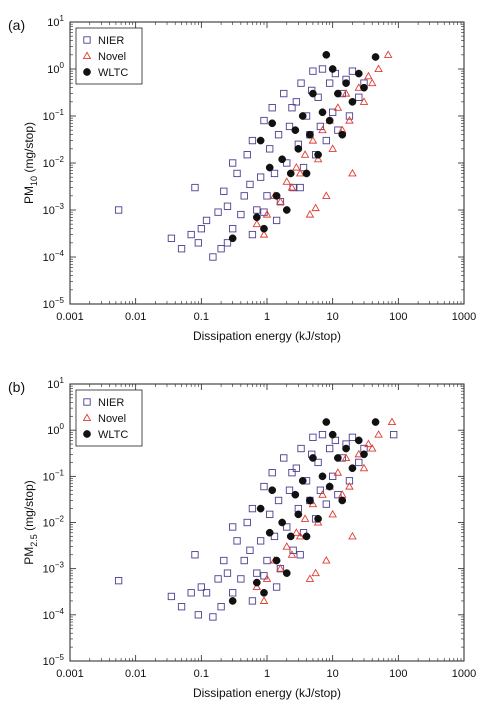 This screenshot has height=724, width=488. Describe the element at coordinates (398, 317) in the screenshot. I see `x-tick-label: 100` at that location.